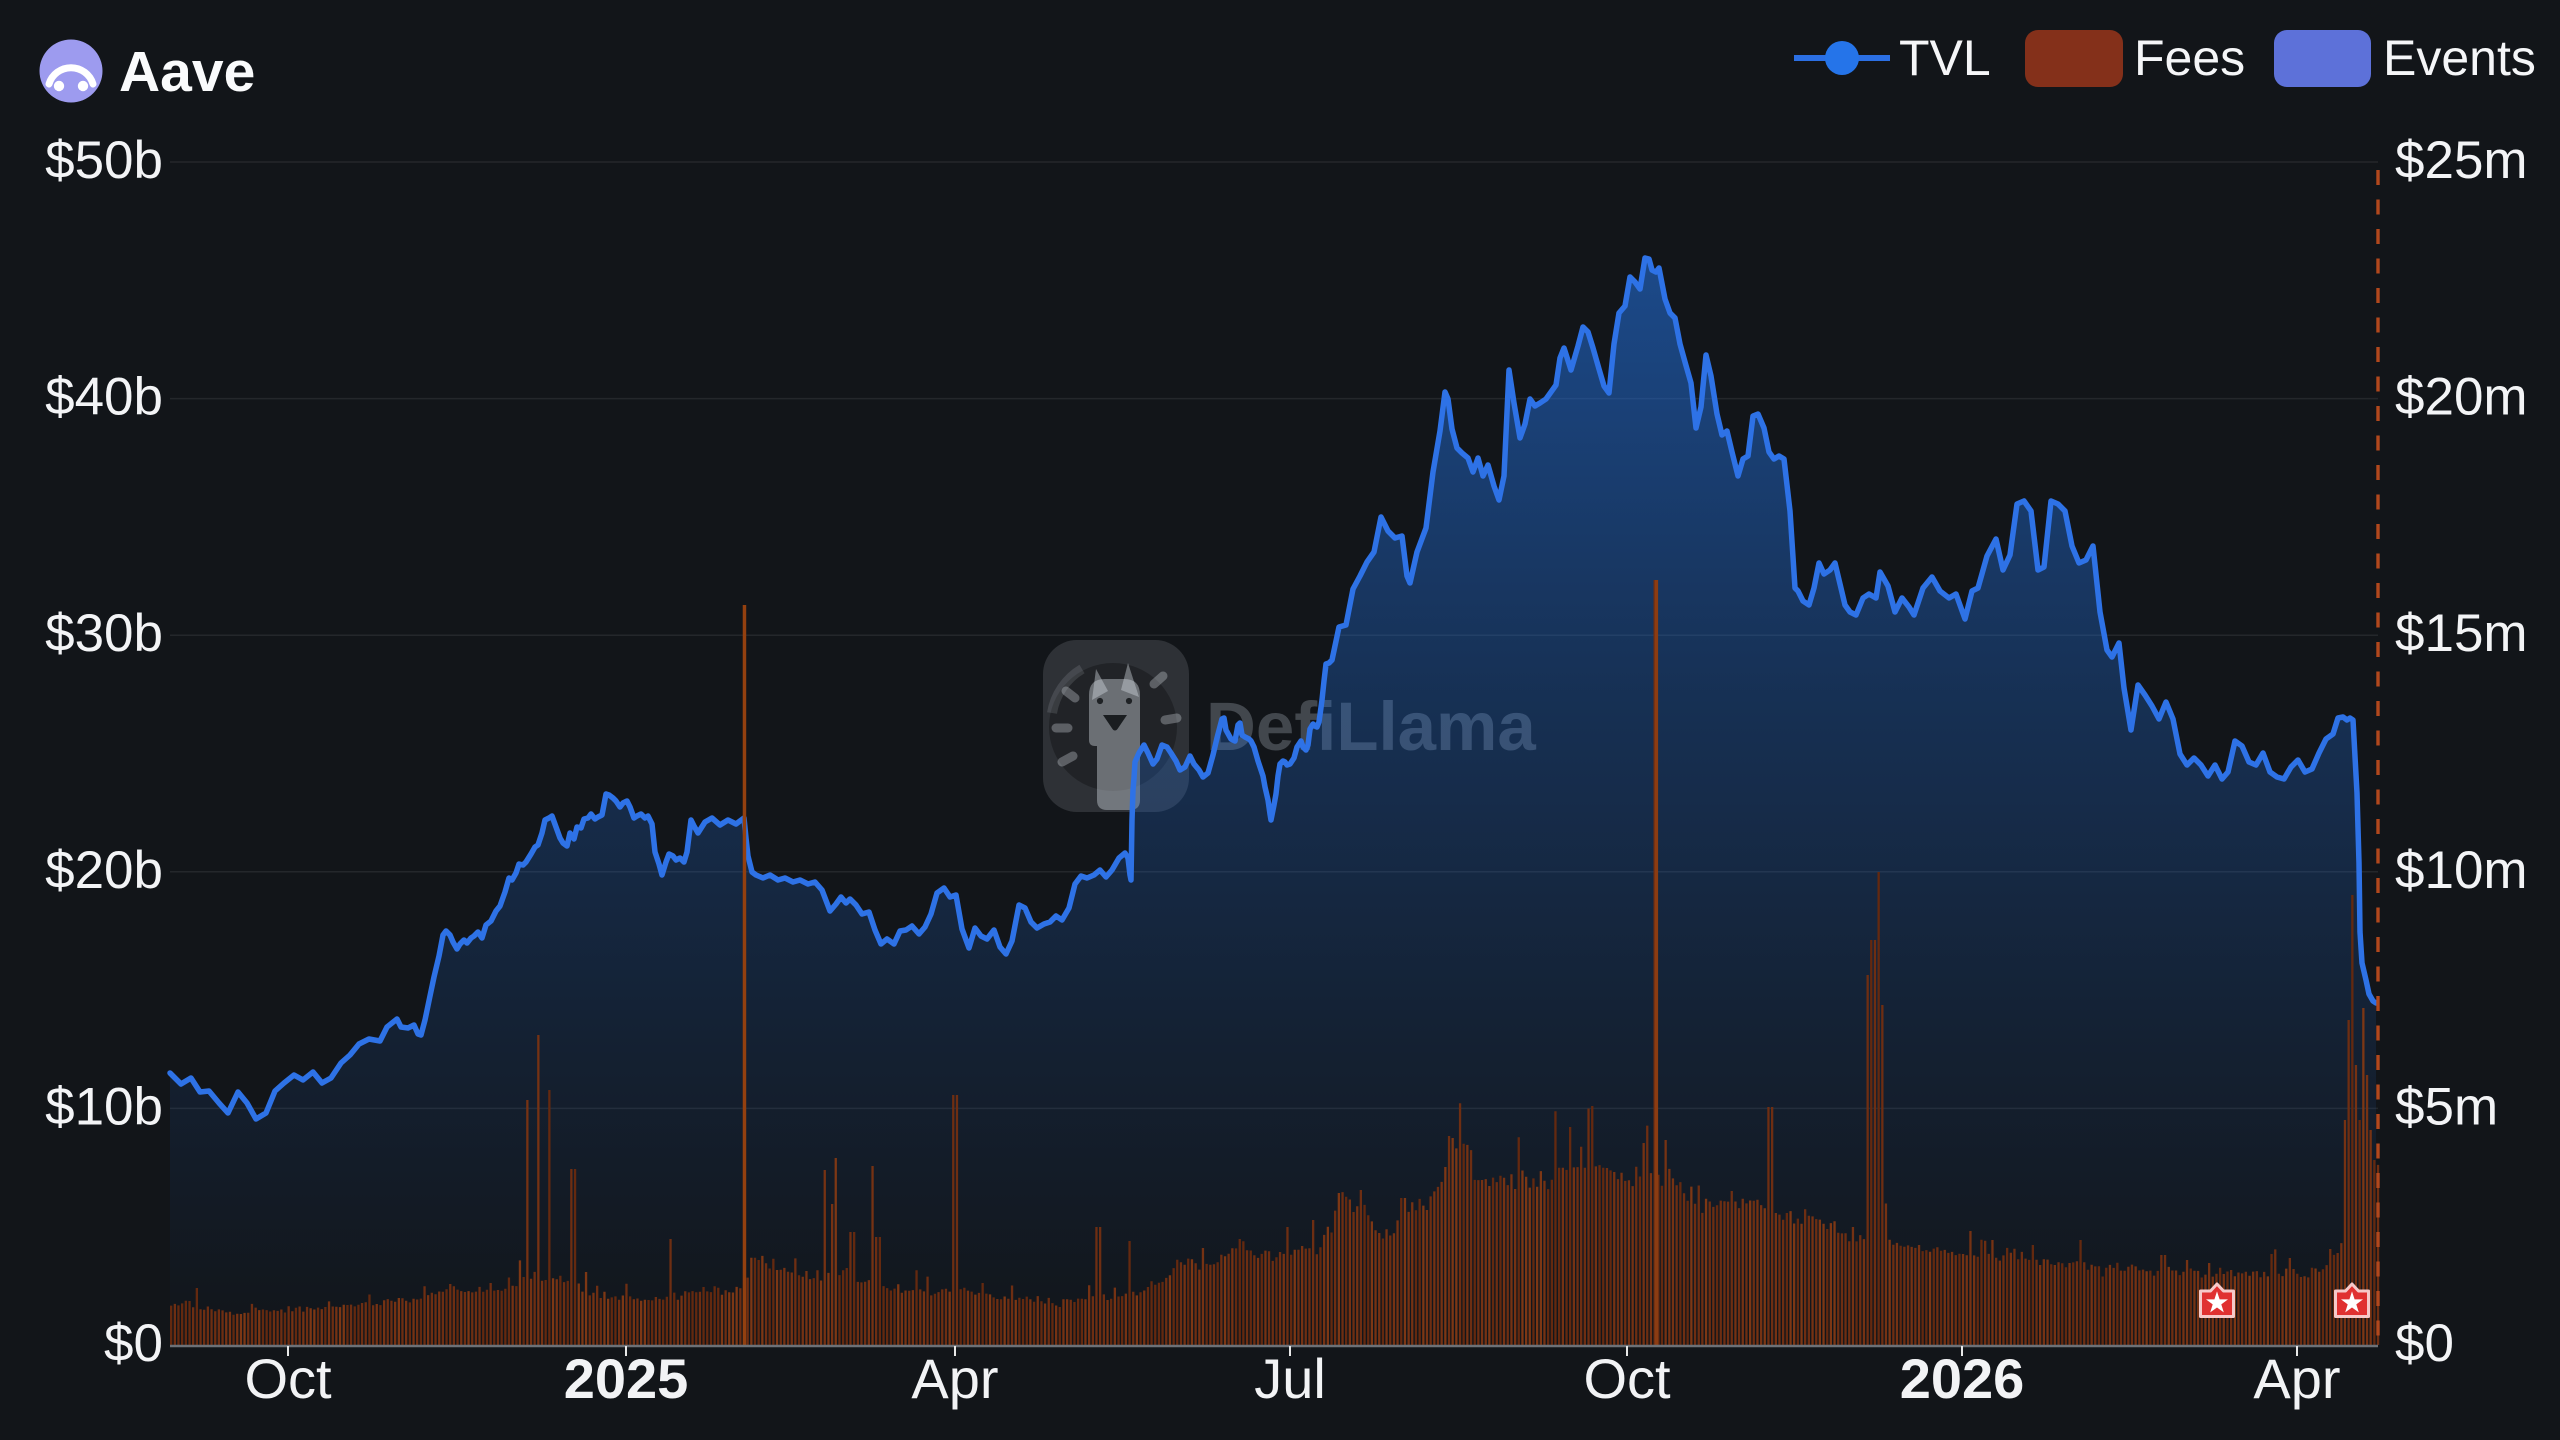  Describe the element at coordinates (1962, 1378) in the screenshot. I see `svg-text: 2026` at that location.